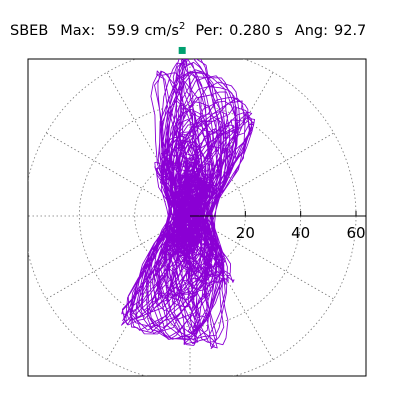 This screenshot has width=400, height=400. What do you see at coordinates (182, 26) in the screenshot?
I see `max-unit-exponent: 2` at bounding box center [182, 26].